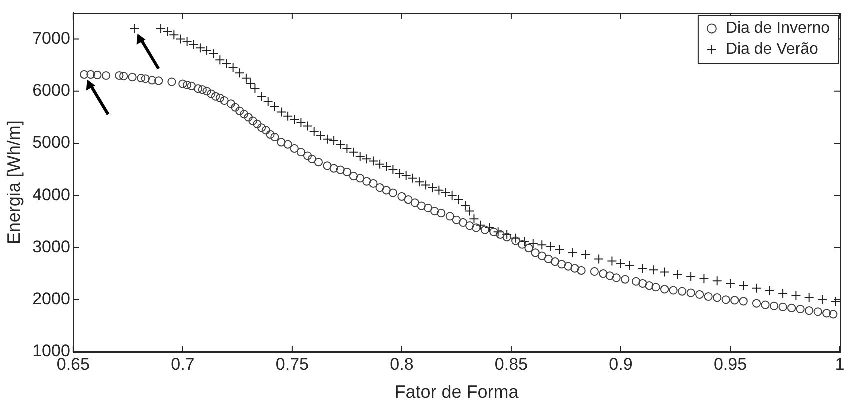 The height and width of the screenshot is (408, 848). What do you see at coordinates (51, 299) in the screenshot?
I see `y-tick-label: 2000` at bounding box center [51, 299].